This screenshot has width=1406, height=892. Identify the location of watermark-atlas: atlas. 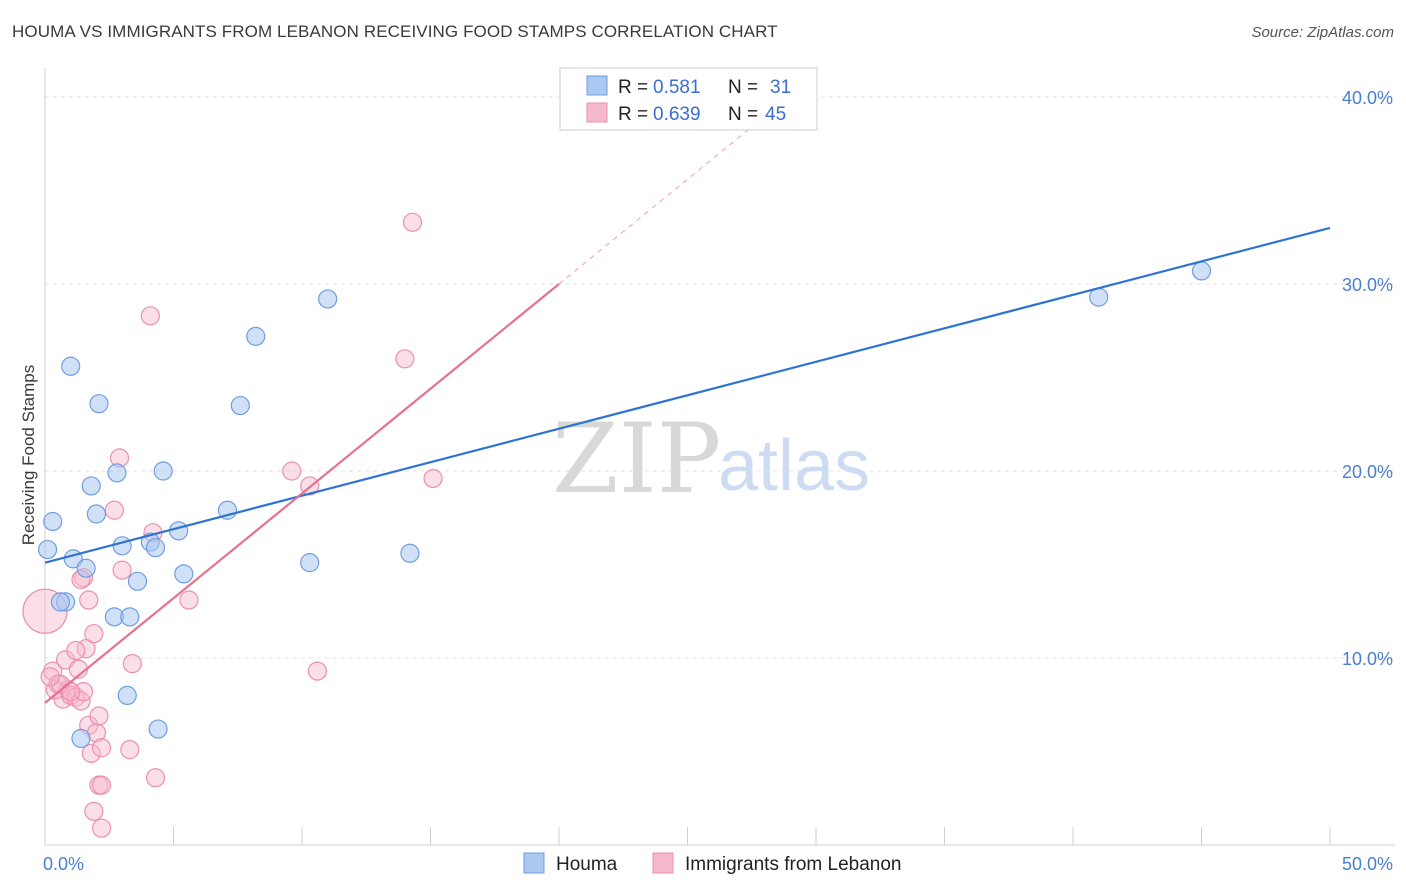
(794, 466).